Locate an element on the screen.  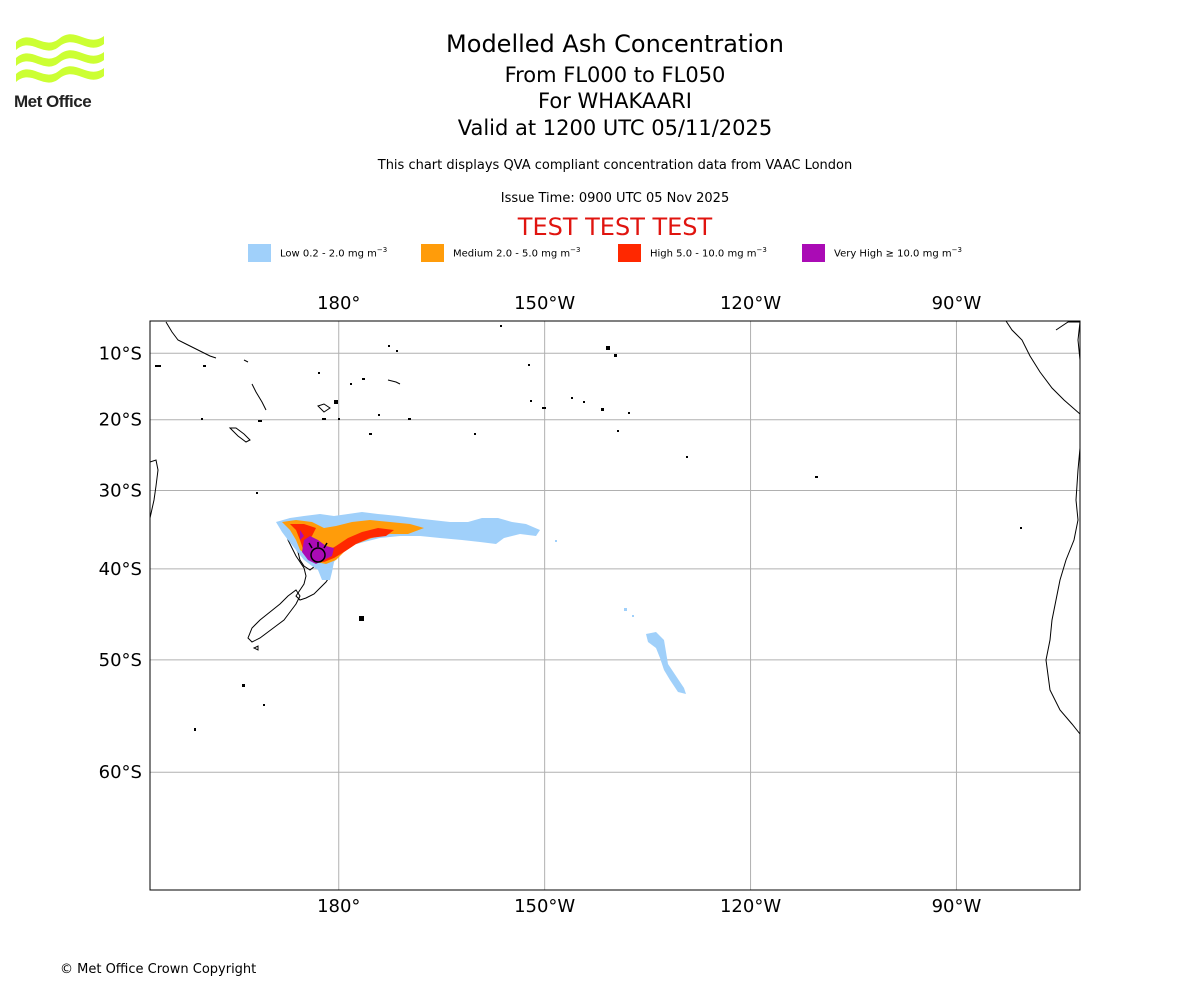
ash-very-high-area is located at coordinates (318, 550).